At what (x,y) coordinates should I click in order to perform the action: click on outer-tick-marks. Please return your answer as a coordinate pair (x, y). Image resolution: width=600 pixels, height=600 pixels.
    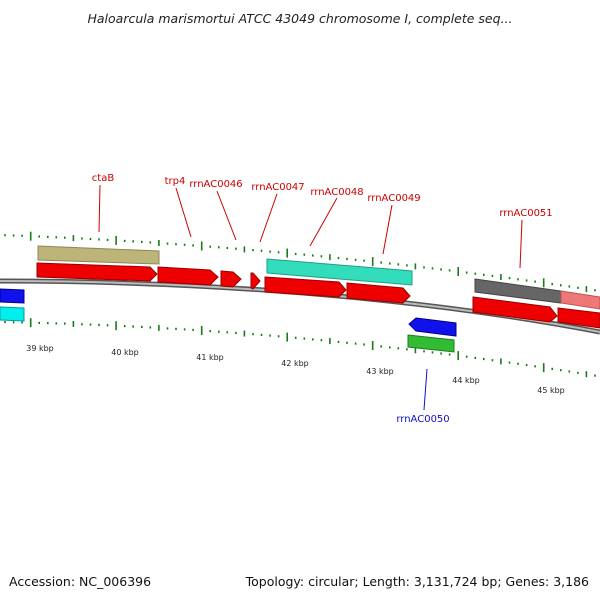
    Looking at the image, I should click on (300, 262).